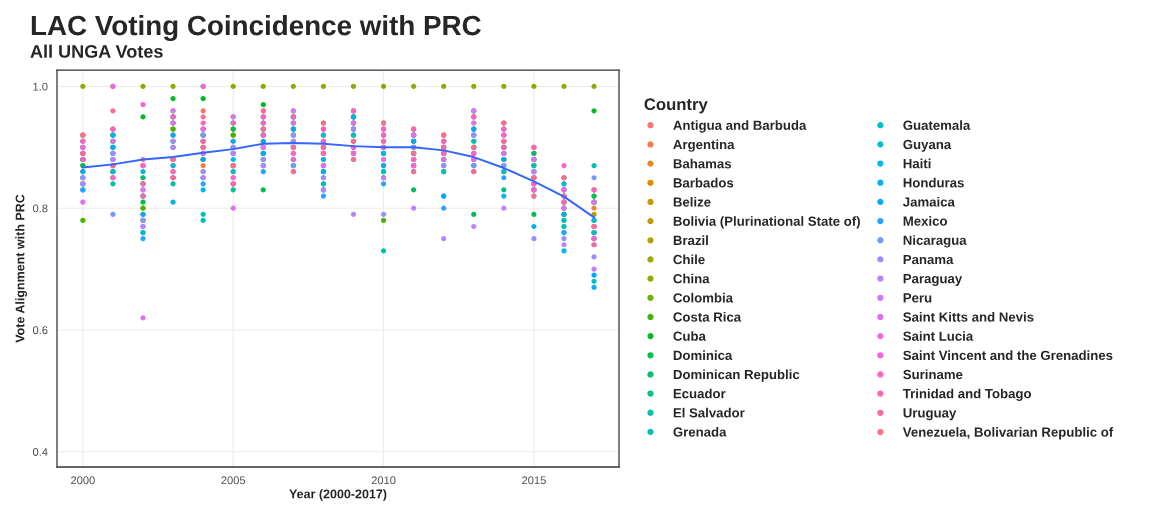 This screenshot has height=516, width=1162. What do you see at coordinates (700, 431) in the screenshot?
I see `legend-label: Grenada` at bounding box center [700, 431].